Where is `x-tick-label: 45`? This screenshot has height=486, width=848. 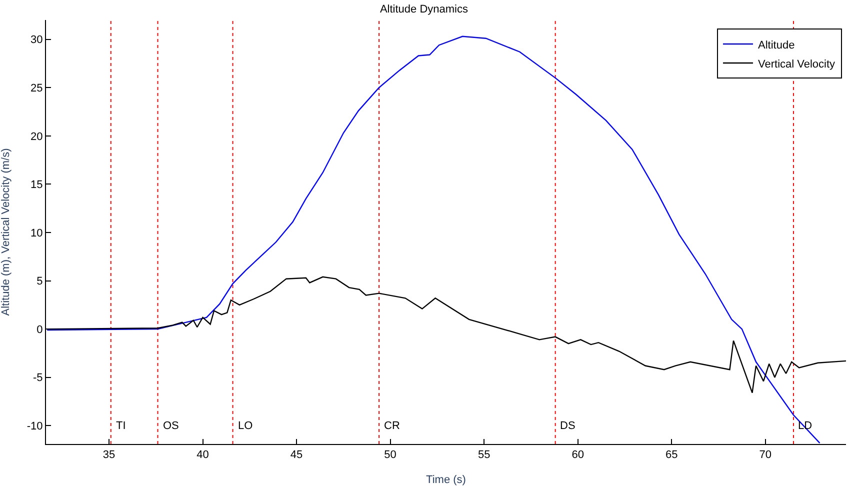
x-tick-label: 45 is located at coordinates (296, 455).